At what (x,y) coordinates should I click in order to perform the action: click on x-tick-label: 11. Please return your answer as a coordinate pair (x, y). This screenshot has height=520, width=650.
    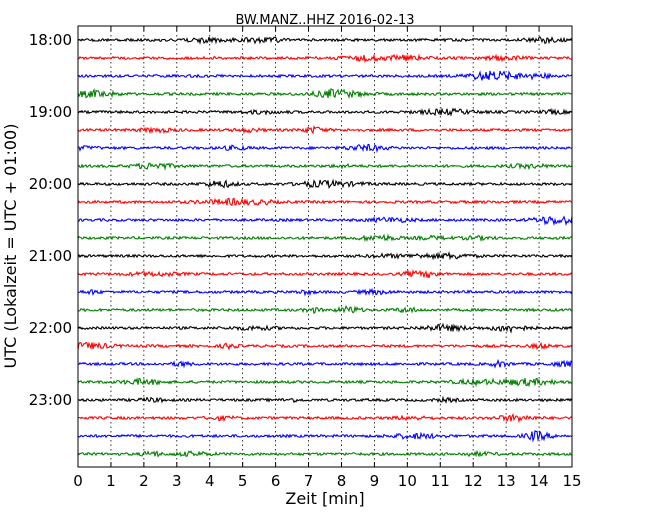
    Looking at the image, I should click on (440, 481).